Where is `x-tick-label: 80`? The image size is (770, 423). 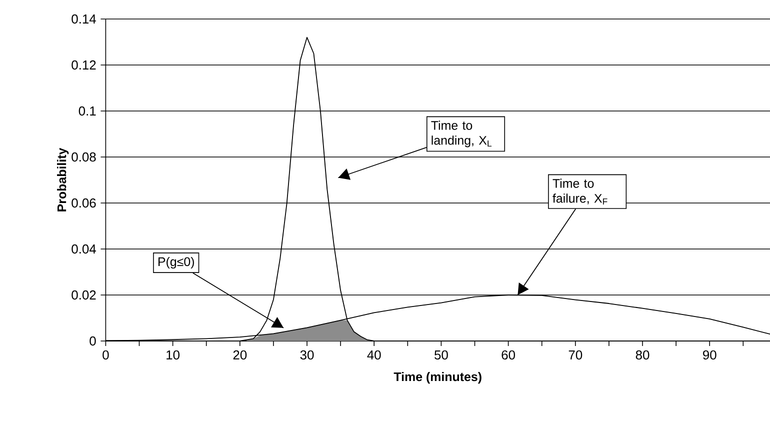 x-tick-label: 80 is located at coordinates (643, 355).